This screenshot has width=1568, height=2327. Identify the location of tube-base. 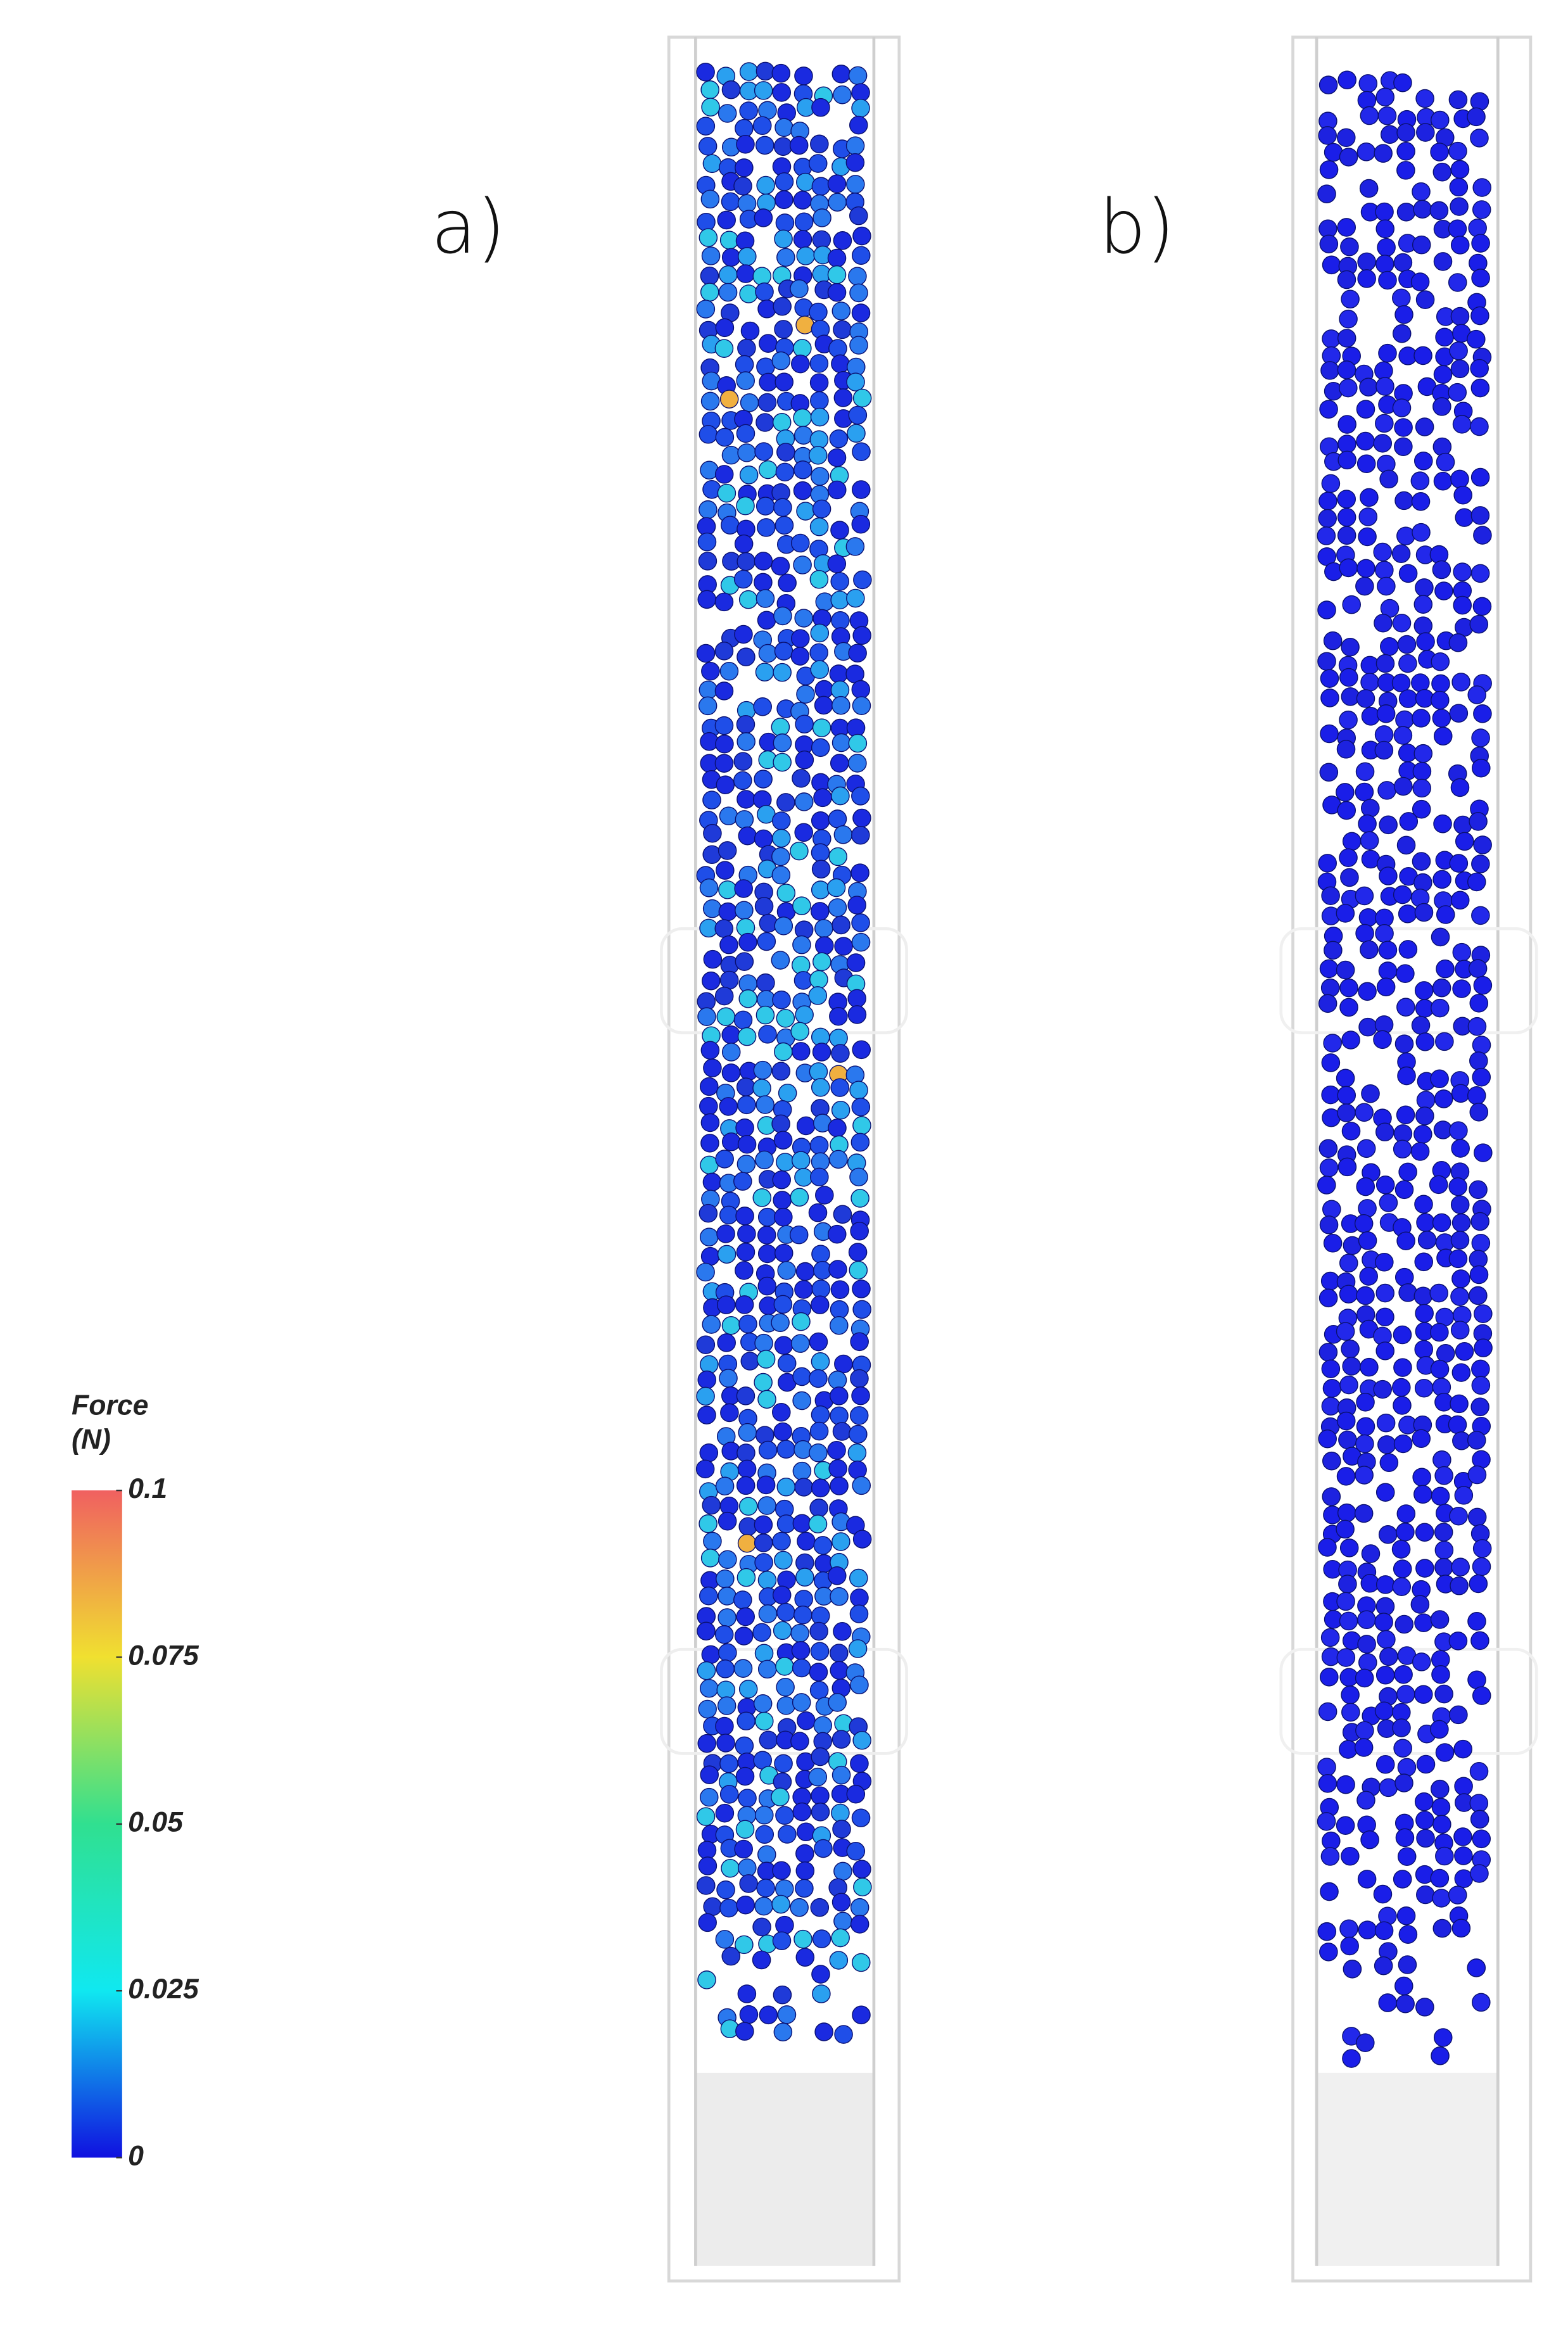
(1407, 2169).